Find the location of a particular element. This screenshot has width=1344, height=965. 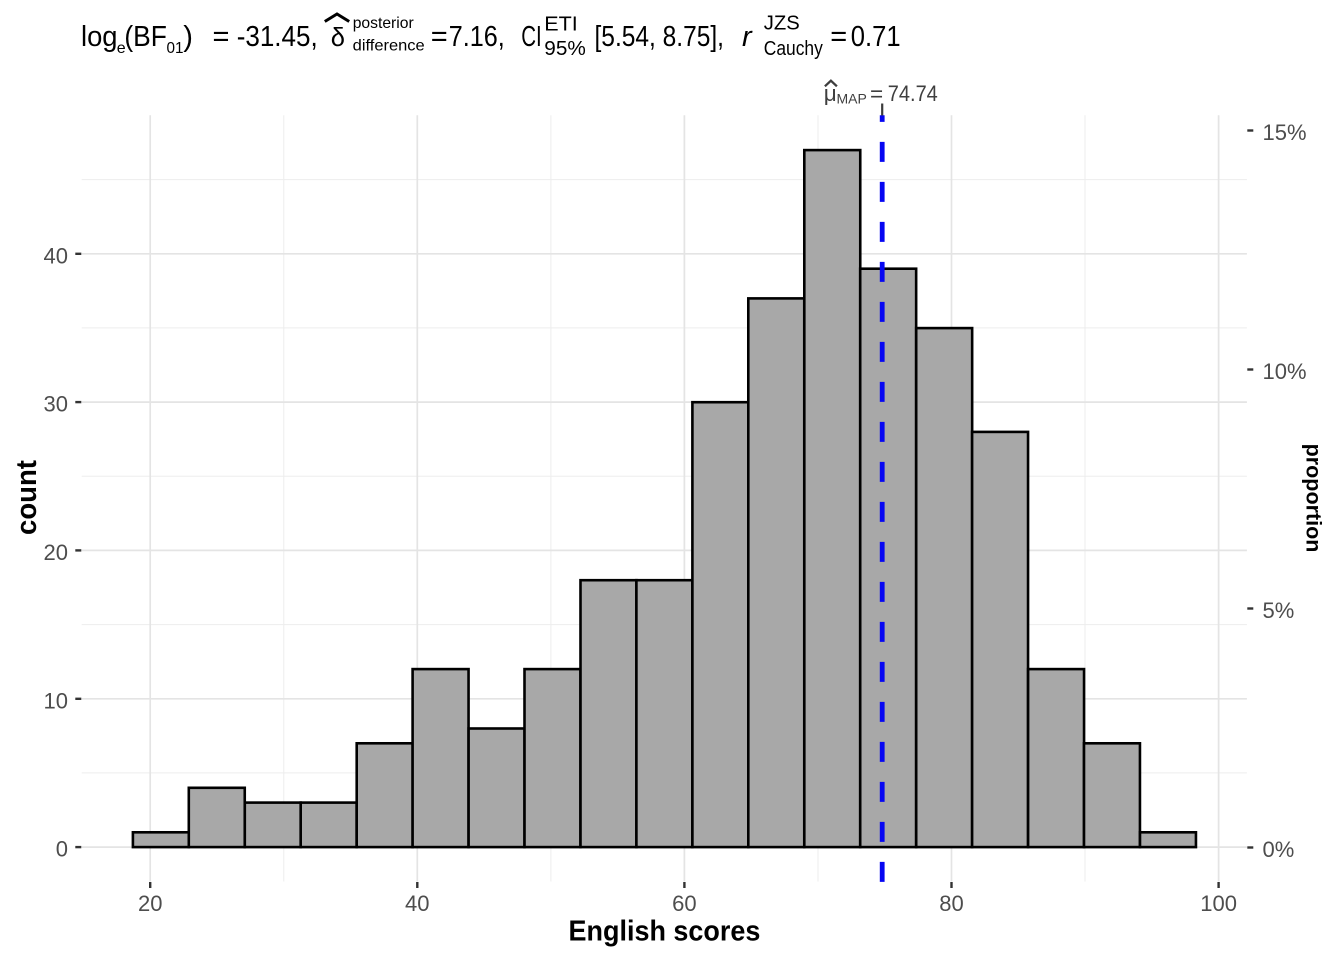

svg-text: δ is located at coordinates (338, 38).